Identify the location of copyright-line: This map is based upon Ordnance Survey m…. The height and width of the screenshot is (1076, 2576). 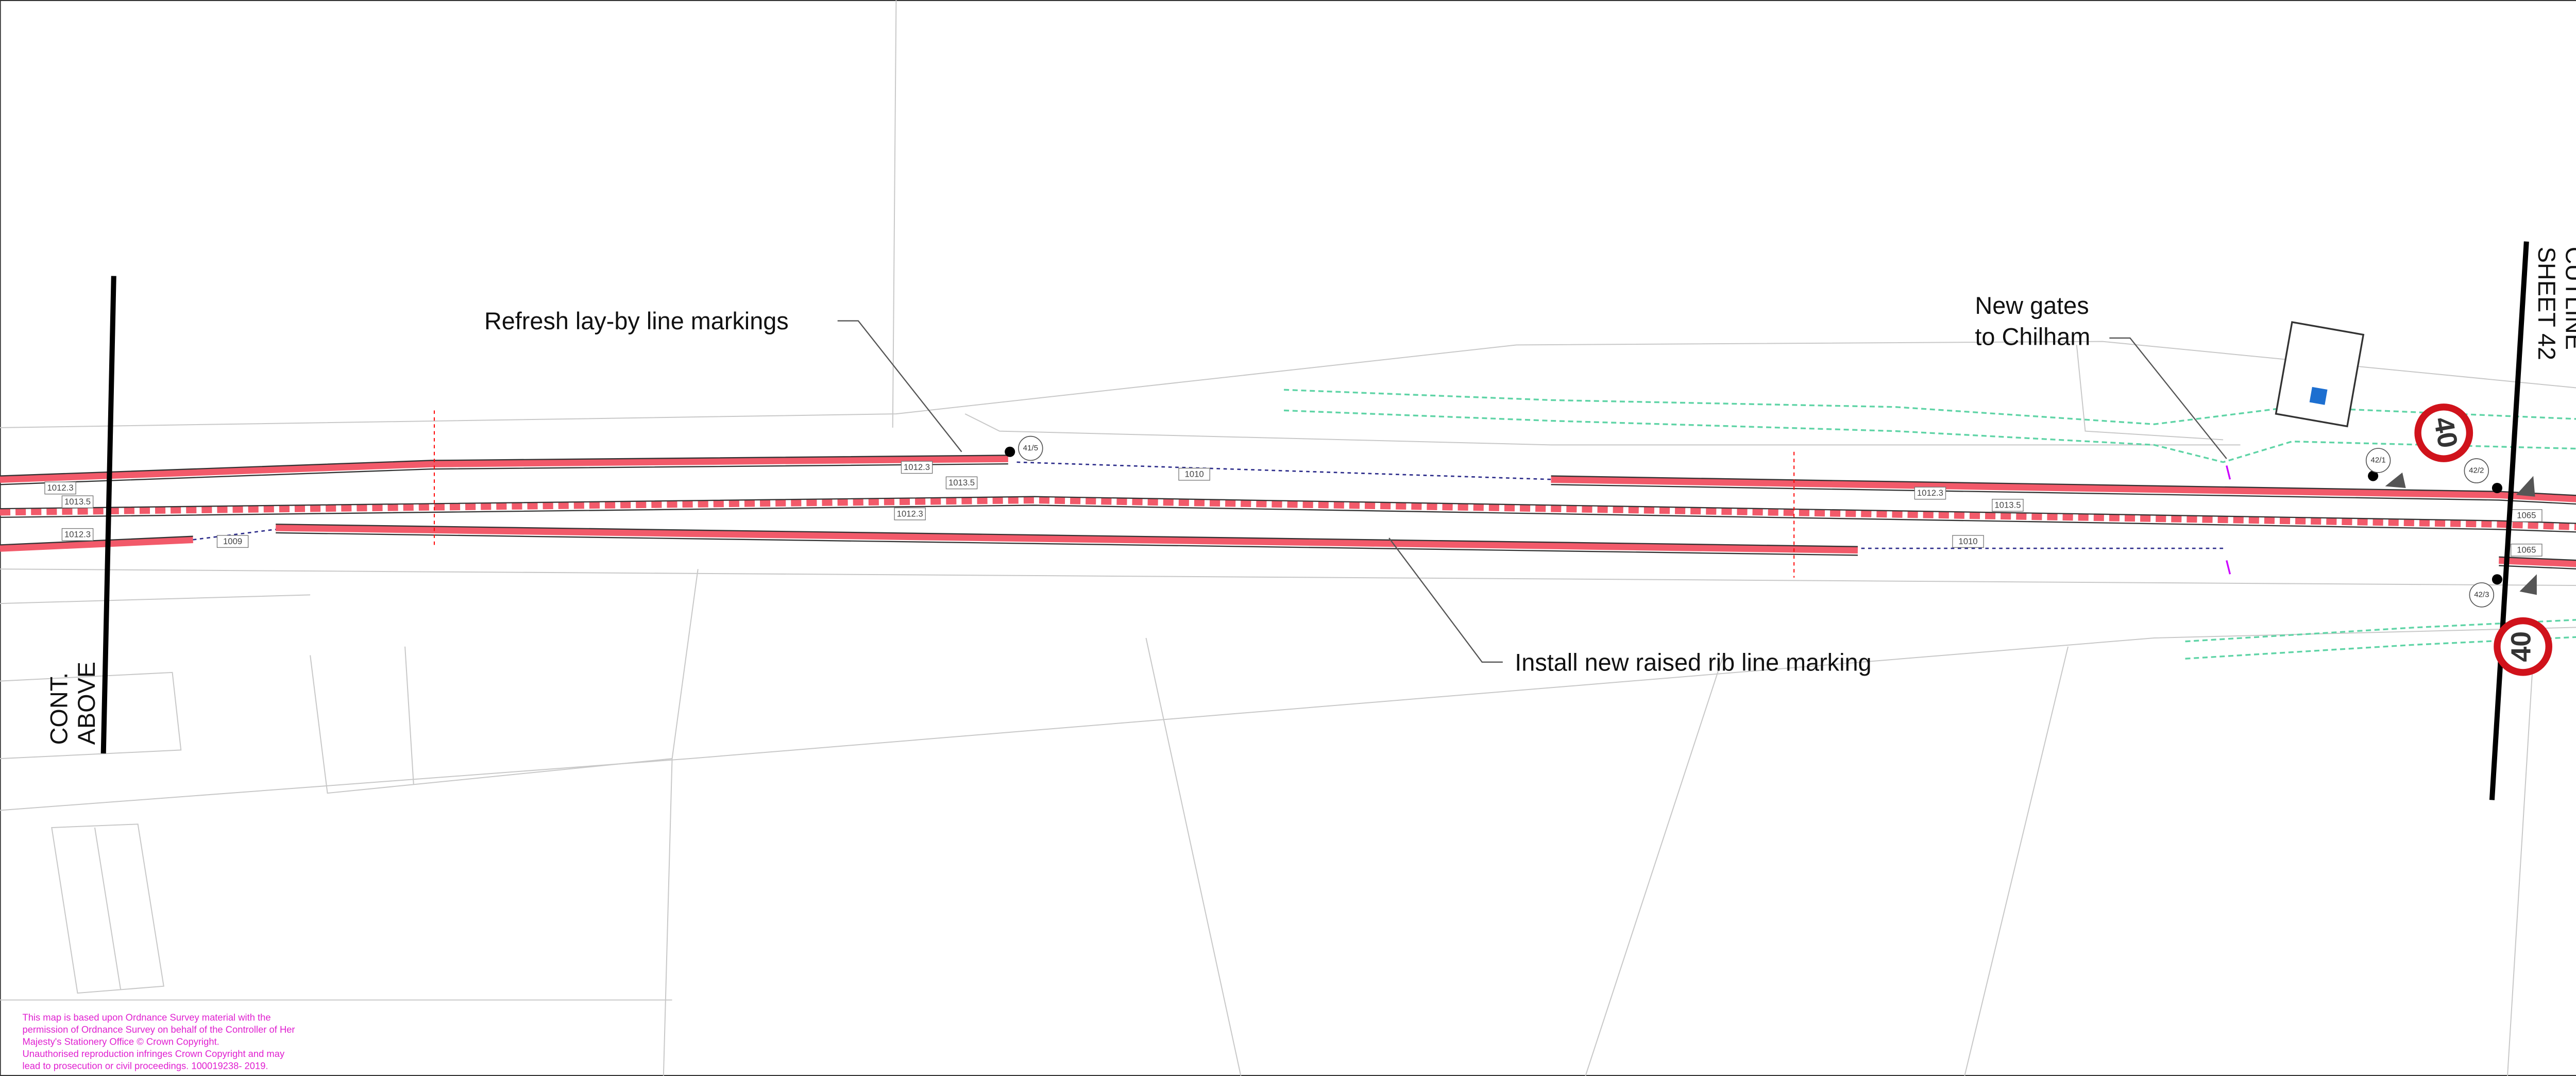
(146, 1017).